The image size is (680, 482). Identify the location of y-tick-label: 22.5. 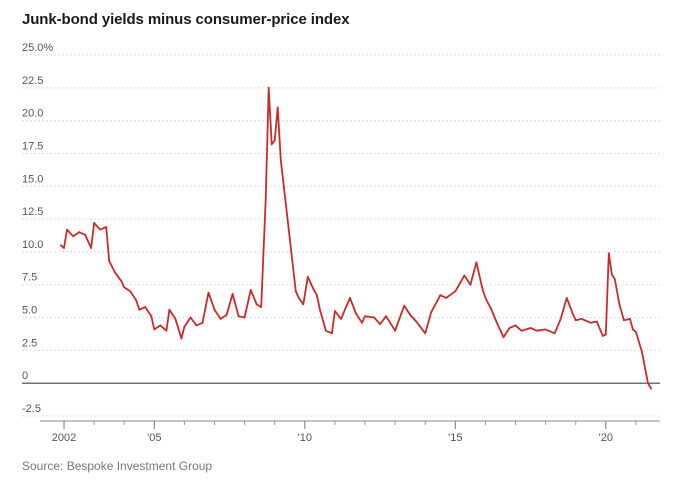
(32, 81).